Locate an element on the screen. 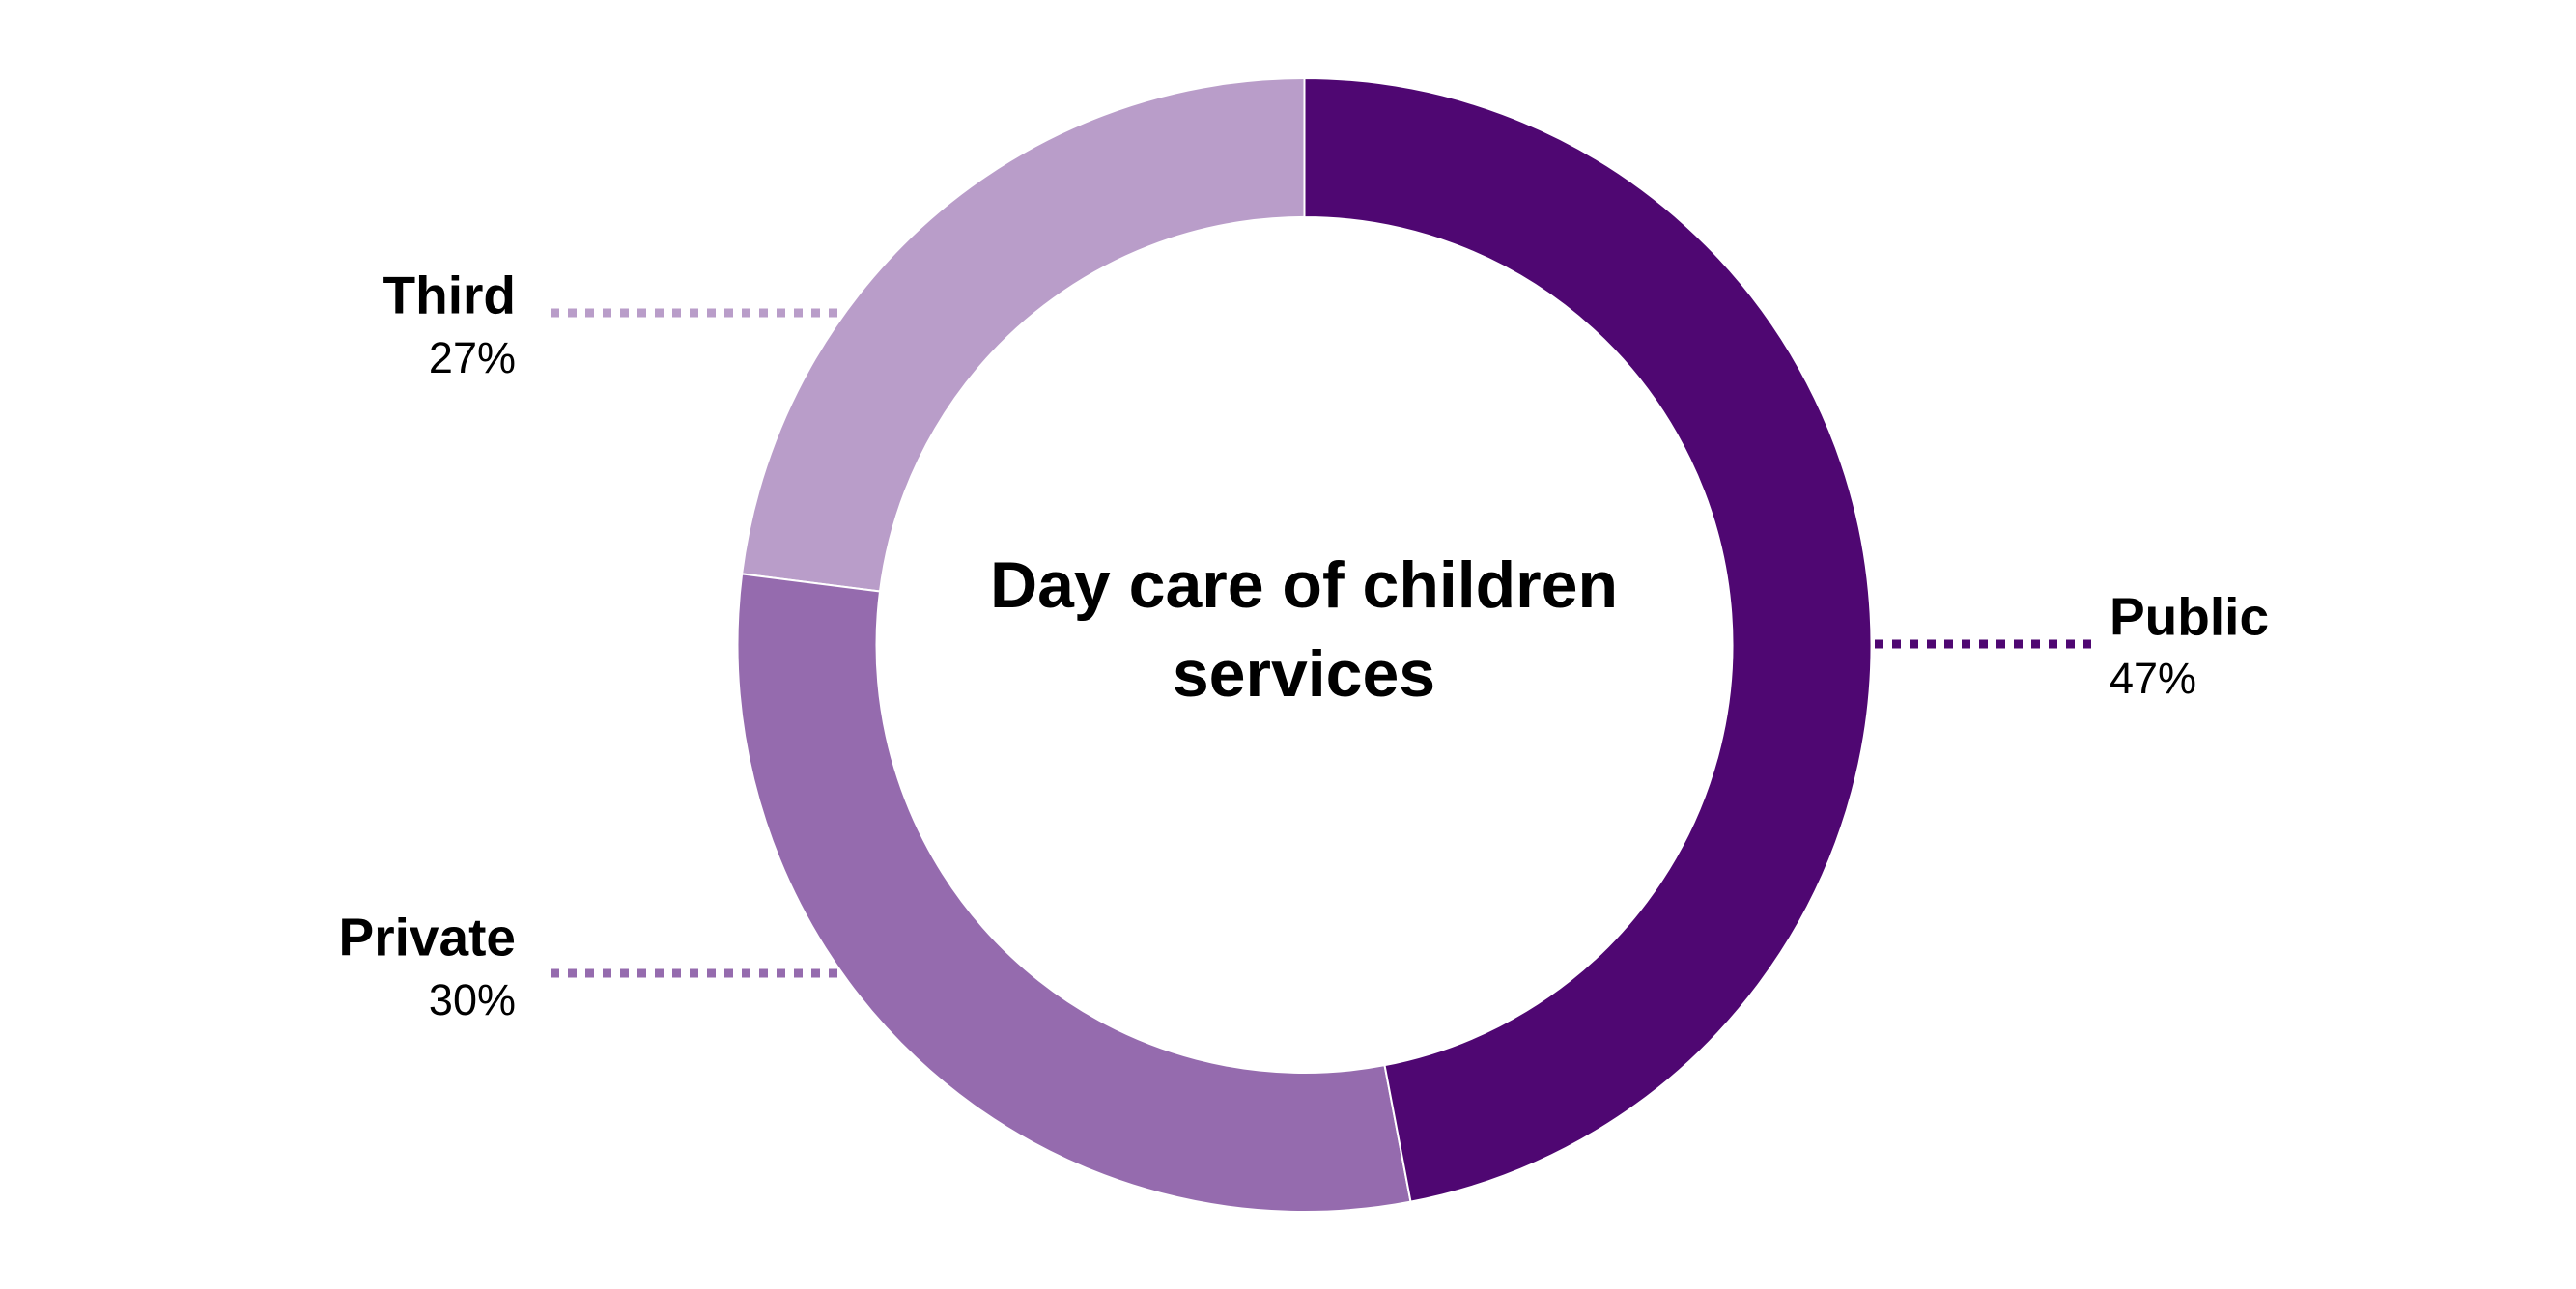 This screenshot has width=2576, height=1289. slice-label: Private is located at coordinates (427, 937).